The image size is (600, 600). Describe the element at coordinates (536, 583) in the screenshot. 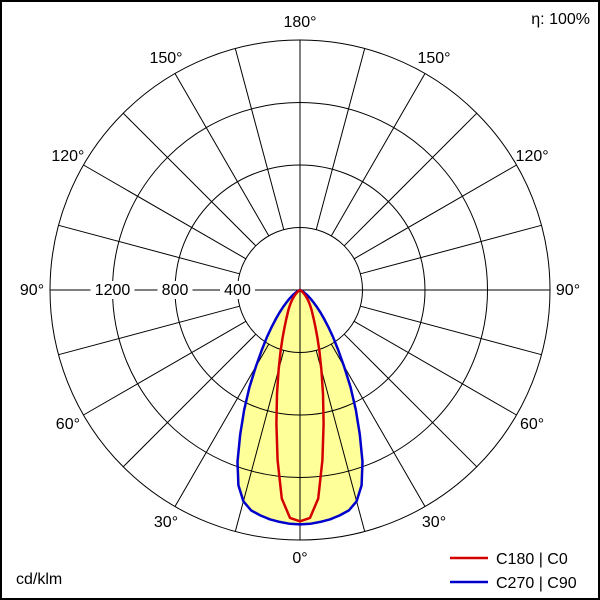

I see `legend-label-c90: C270 | C90` at that location.